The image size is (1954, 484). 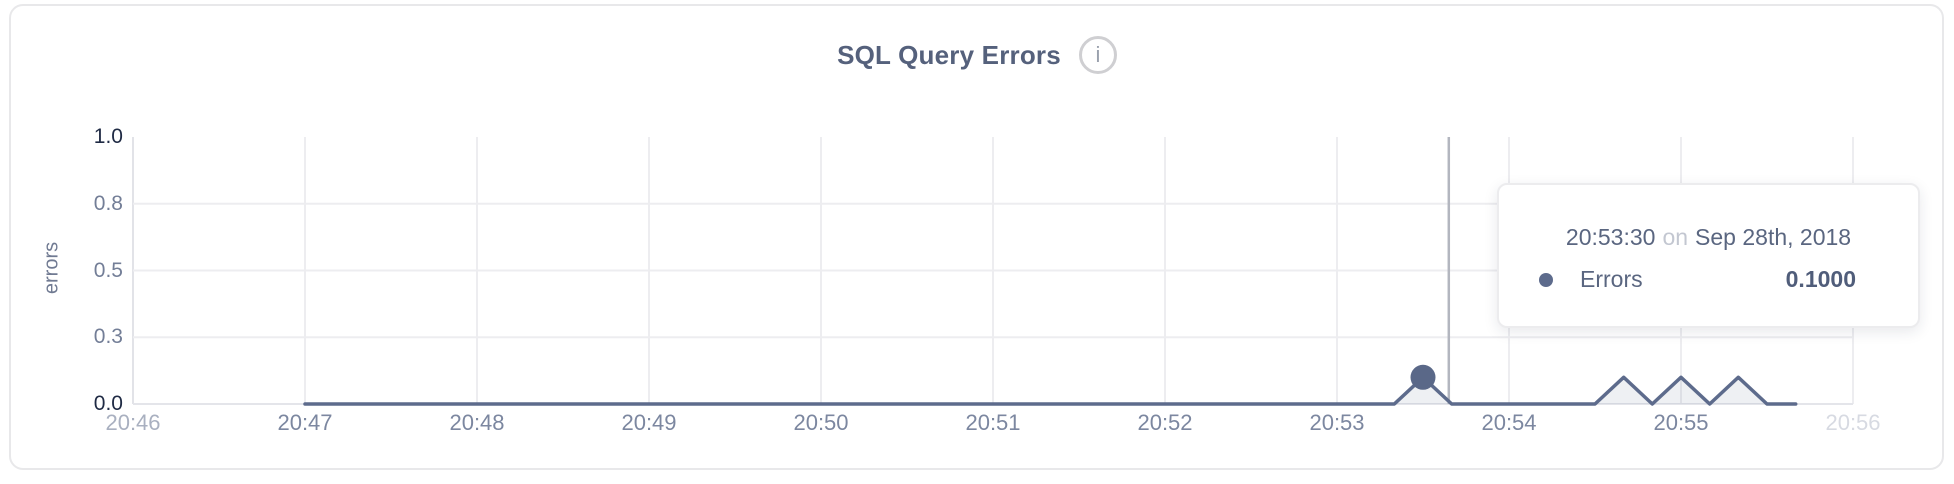 I want to click on tooltip: 20:53:30 on Sep 28th, 2018 Errors 0.1000, so click(x=1708, y=255).